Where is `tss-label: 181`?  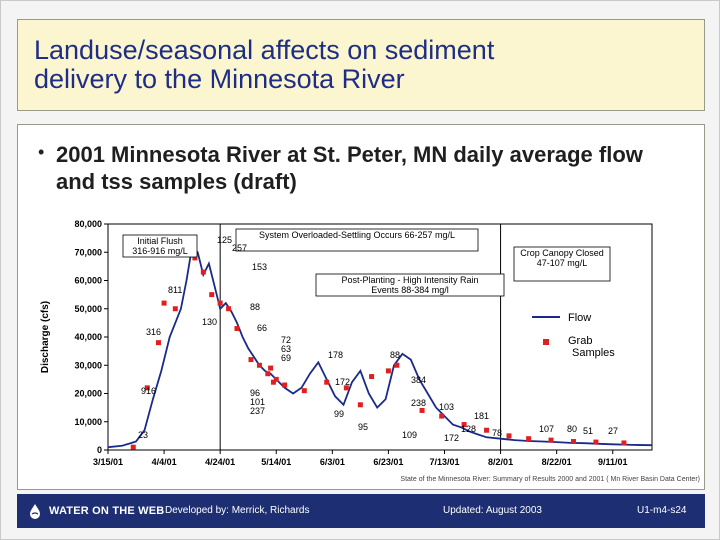 tss-label: 181 is located at coordinates (481, 416).